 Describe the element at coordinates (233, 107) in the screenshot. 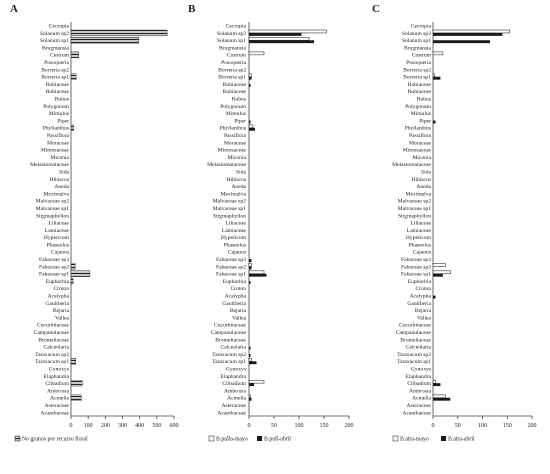

I see `category-label: Polygonum` at that location.